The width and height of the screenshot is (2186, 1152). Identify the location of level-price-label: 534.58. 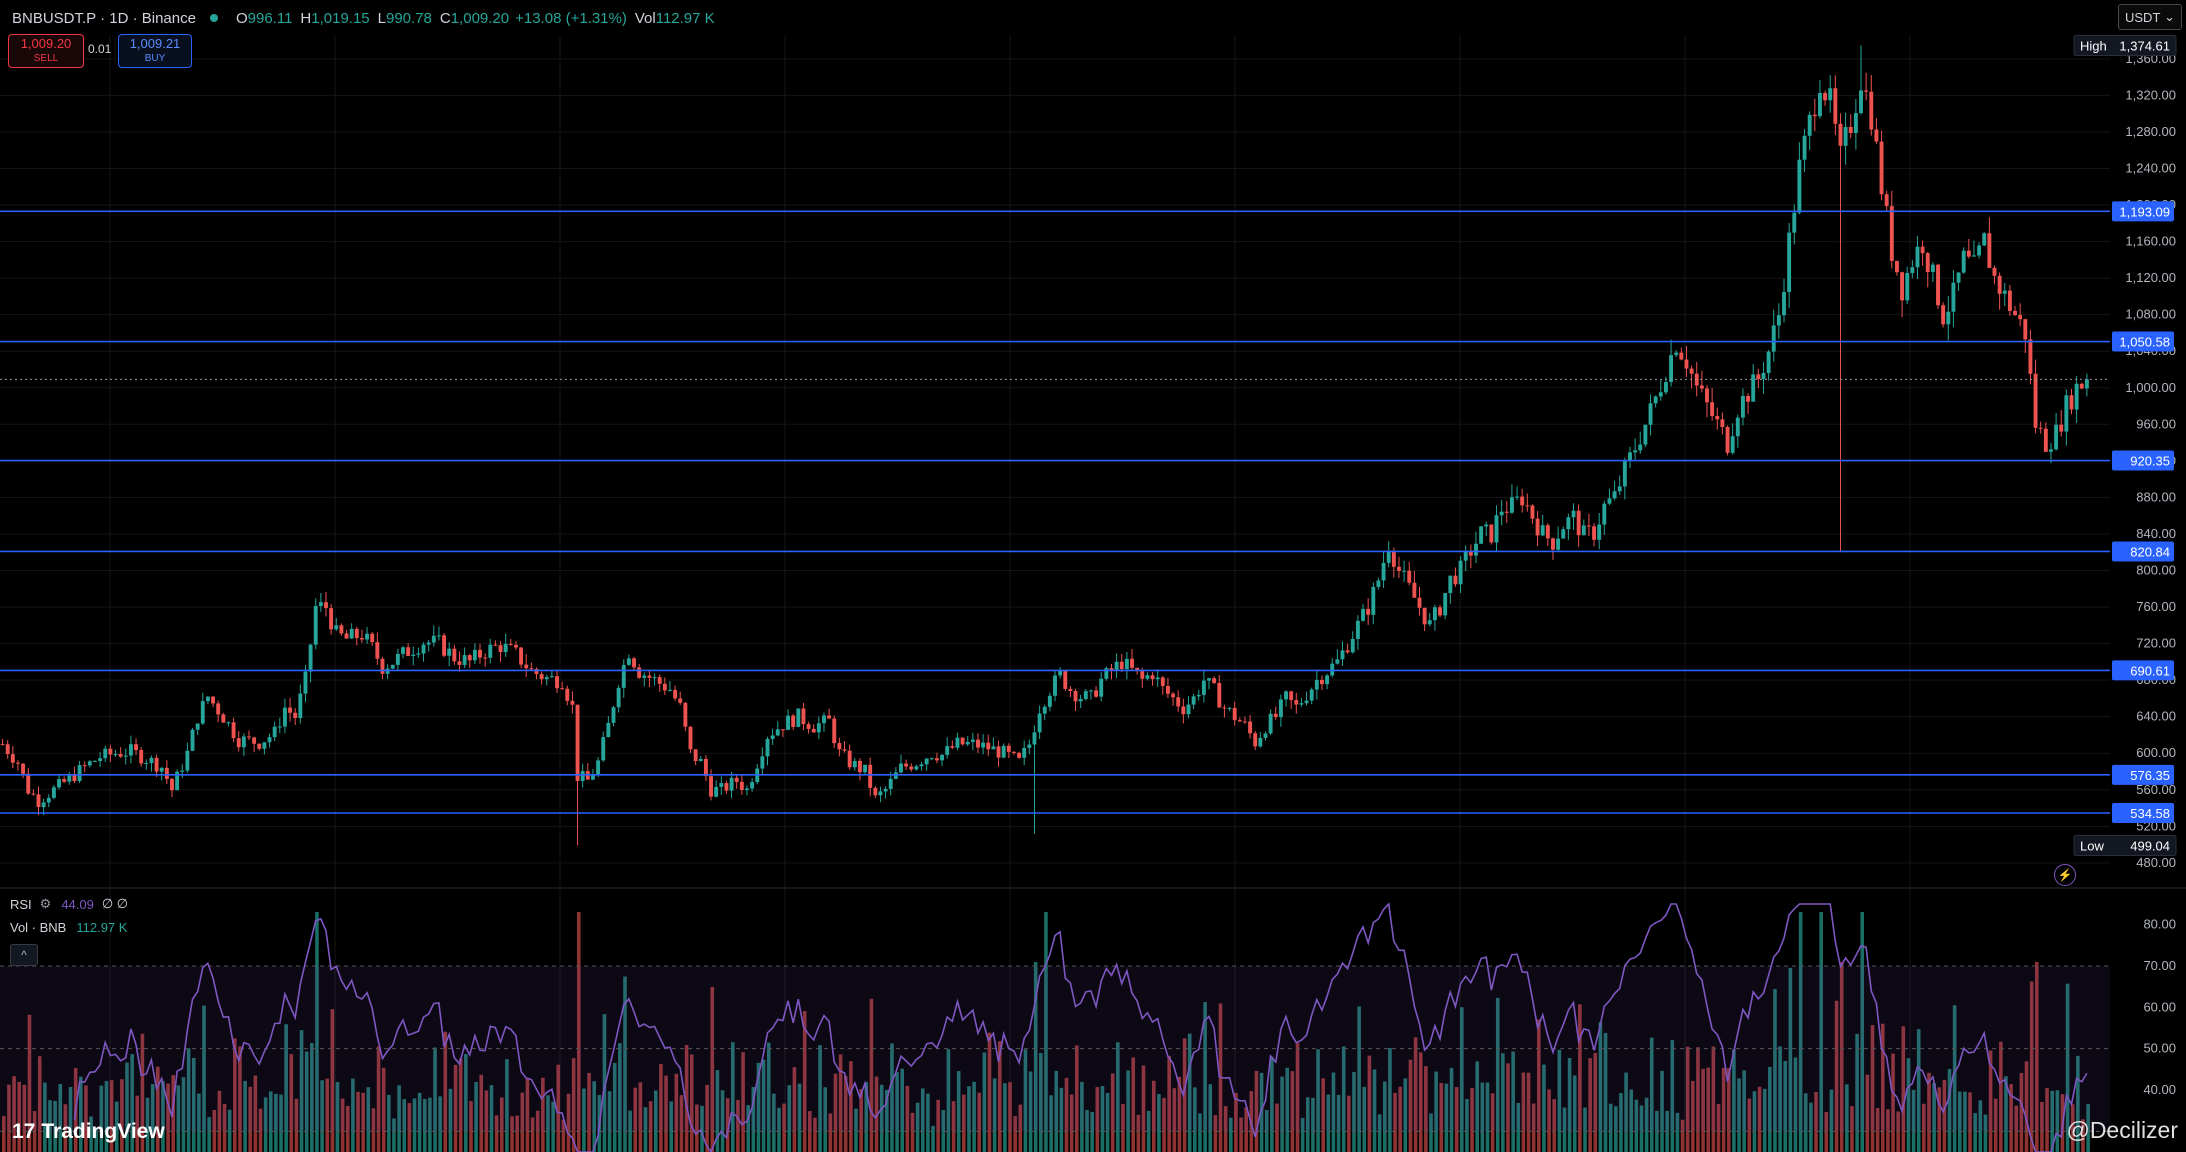
(2150, 813).